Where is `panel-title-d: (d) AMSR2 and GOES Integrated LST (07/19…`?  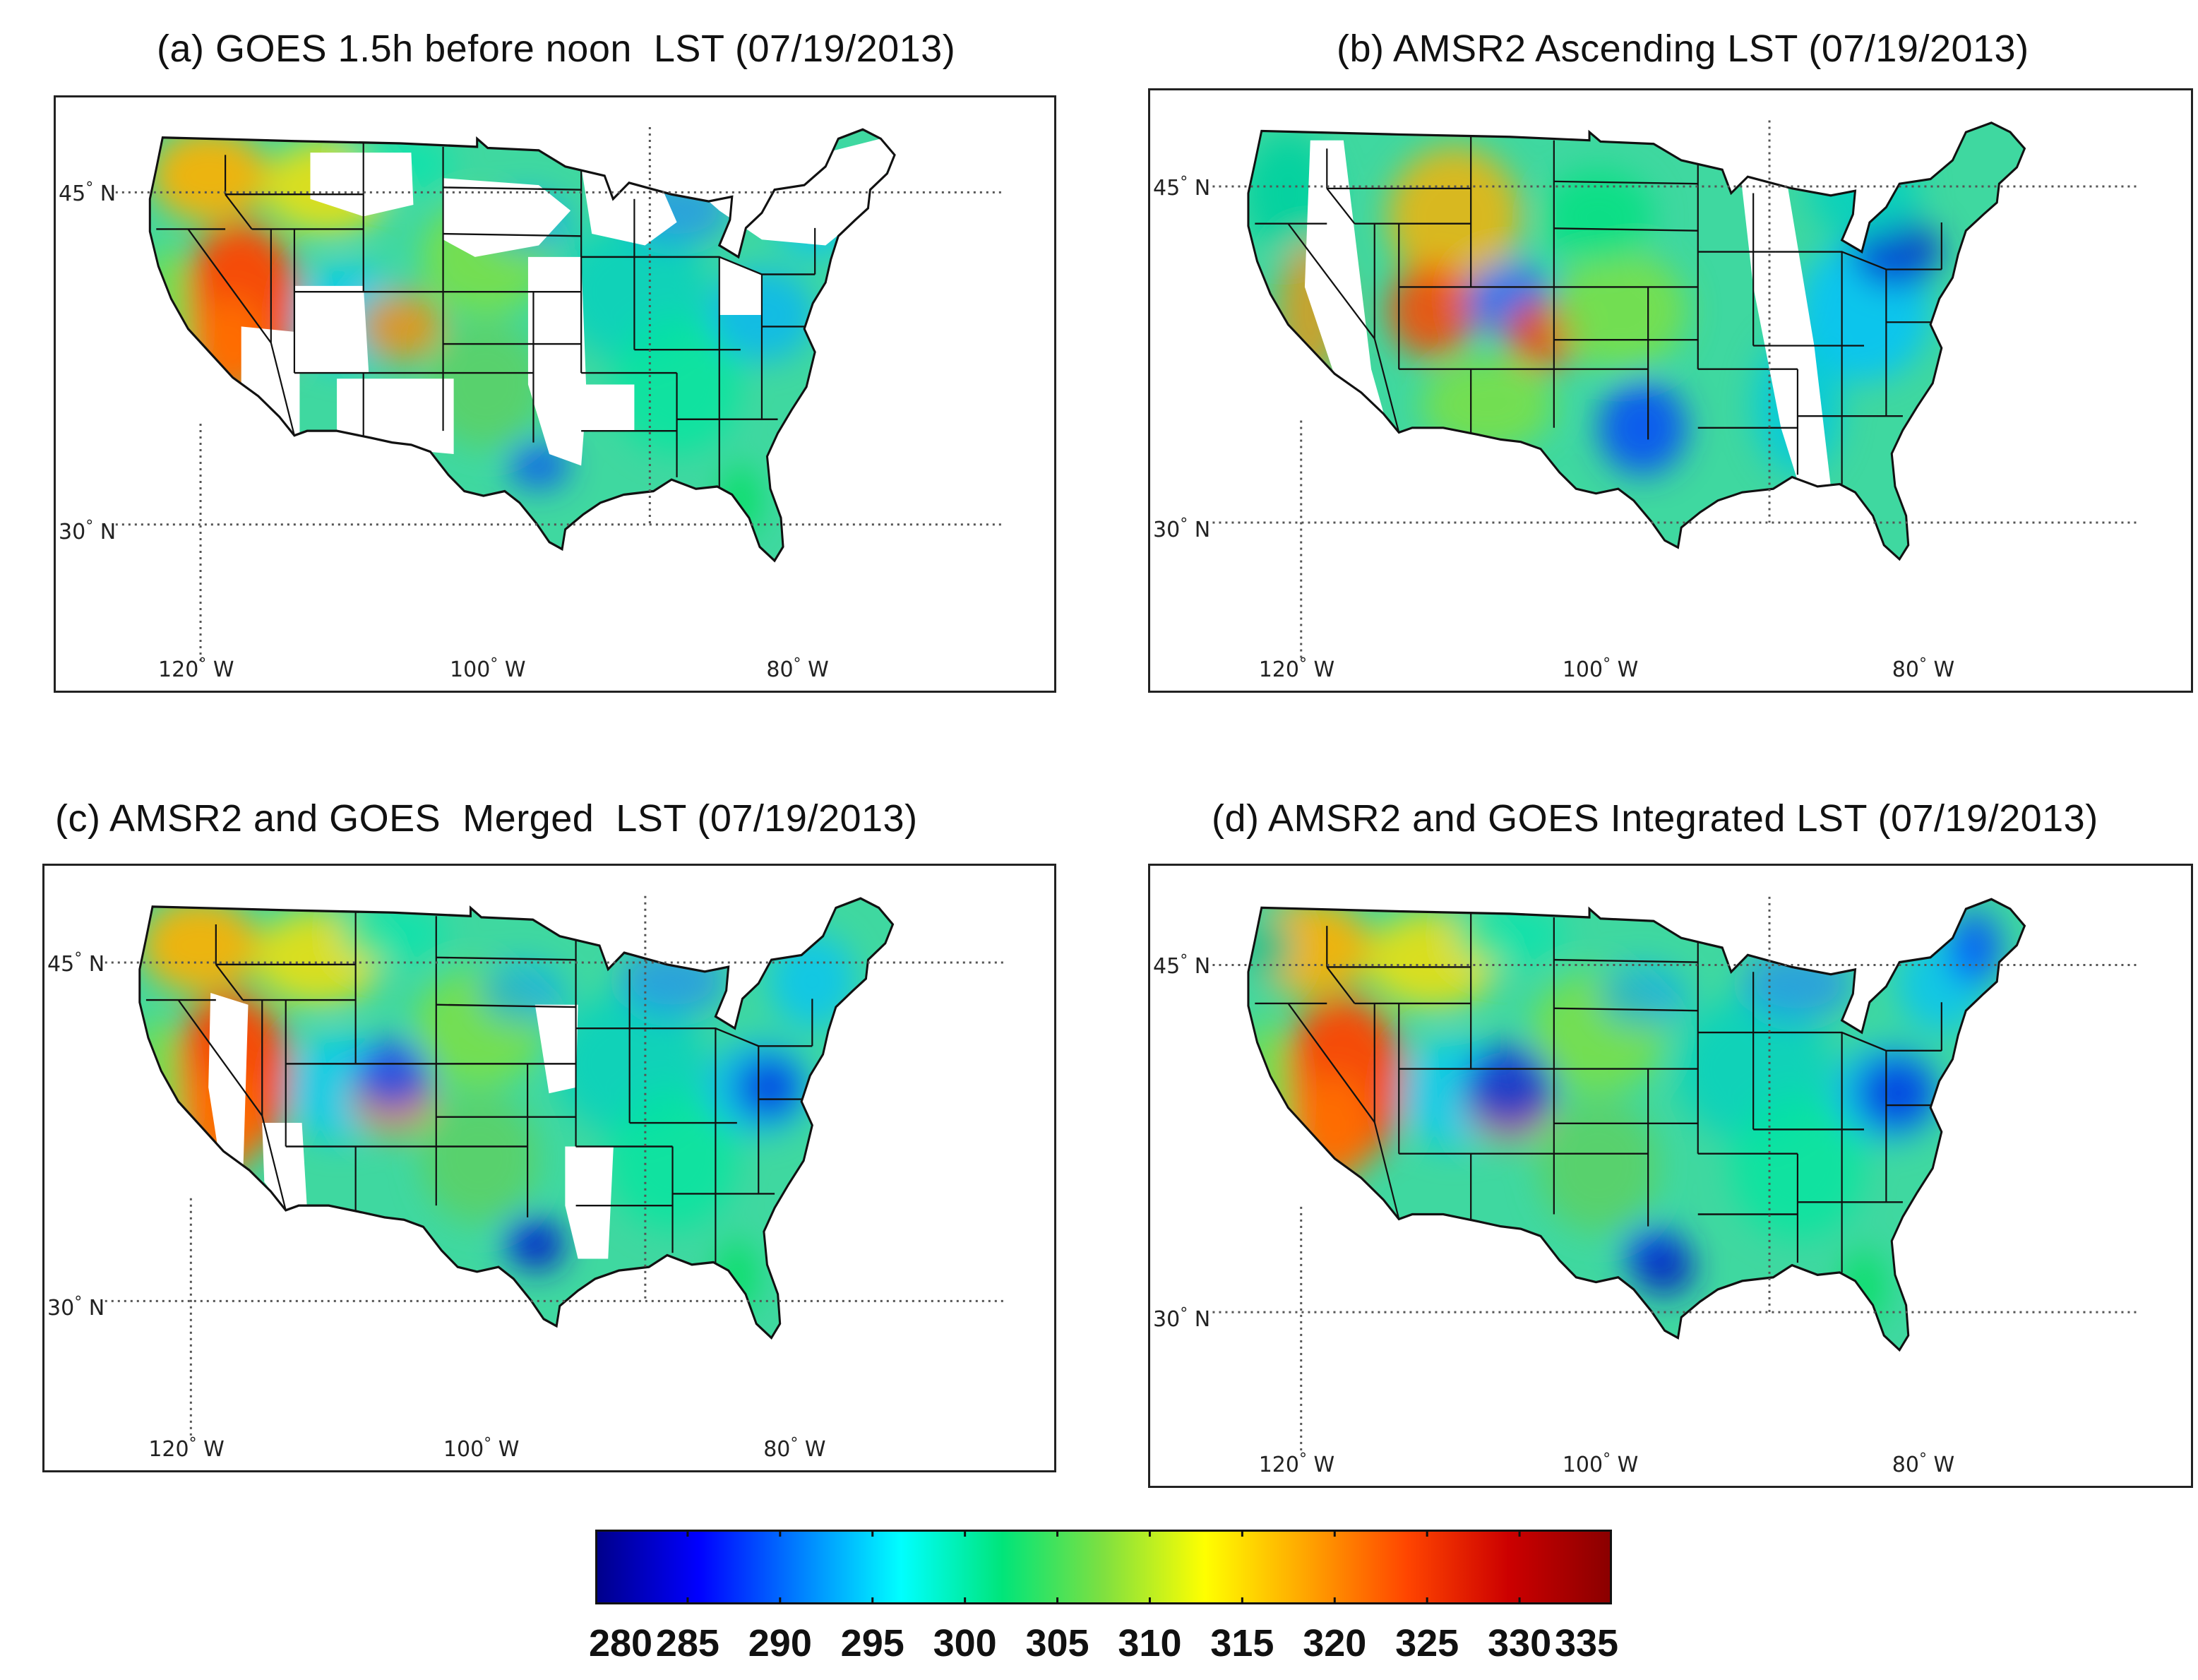
panel-title-d: (d) AMSR2 and GOES Integrated LST (07/19… is located at coordinates (1655, 819).